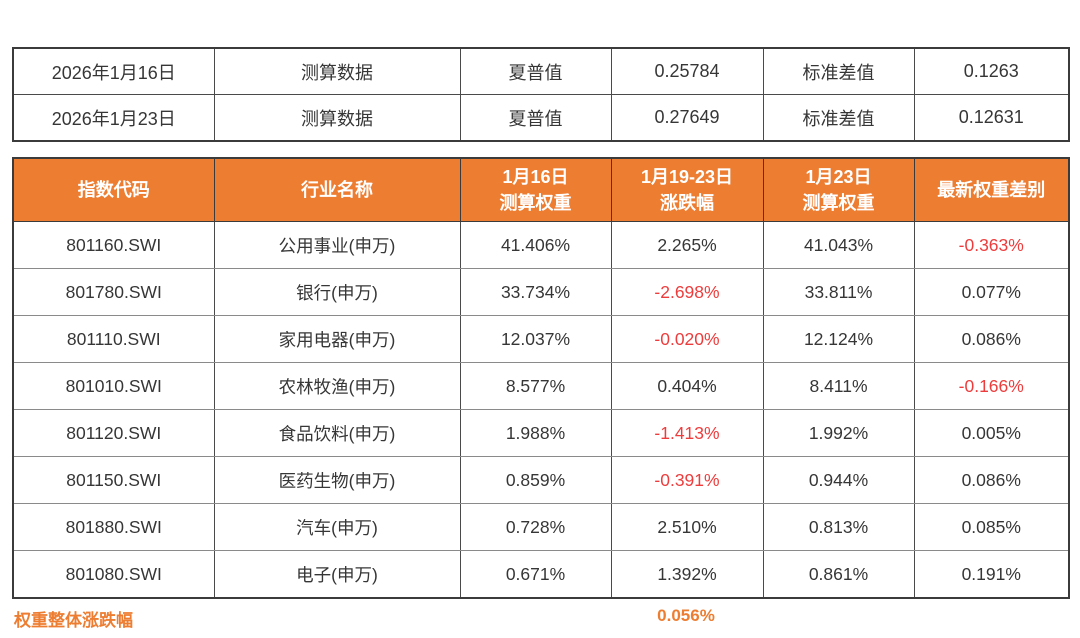  Describe the element at coordinates (686, 615) in the screenshot. I see `overall-change-value: 0.056%` at that location.